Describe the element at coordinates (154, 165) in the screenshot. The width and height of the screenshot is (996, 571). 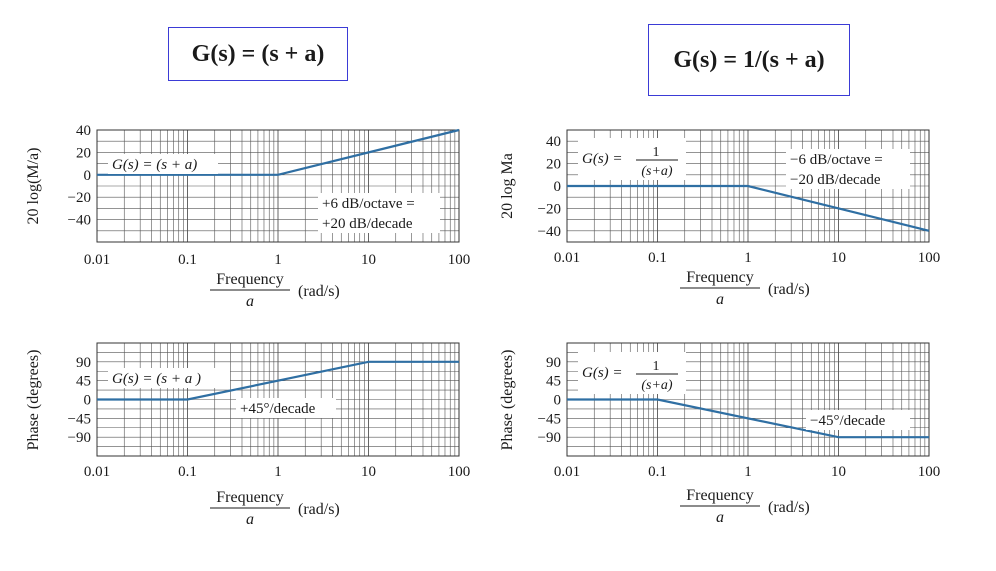
I see `function-label: G(s) = (s + a)` at that location.